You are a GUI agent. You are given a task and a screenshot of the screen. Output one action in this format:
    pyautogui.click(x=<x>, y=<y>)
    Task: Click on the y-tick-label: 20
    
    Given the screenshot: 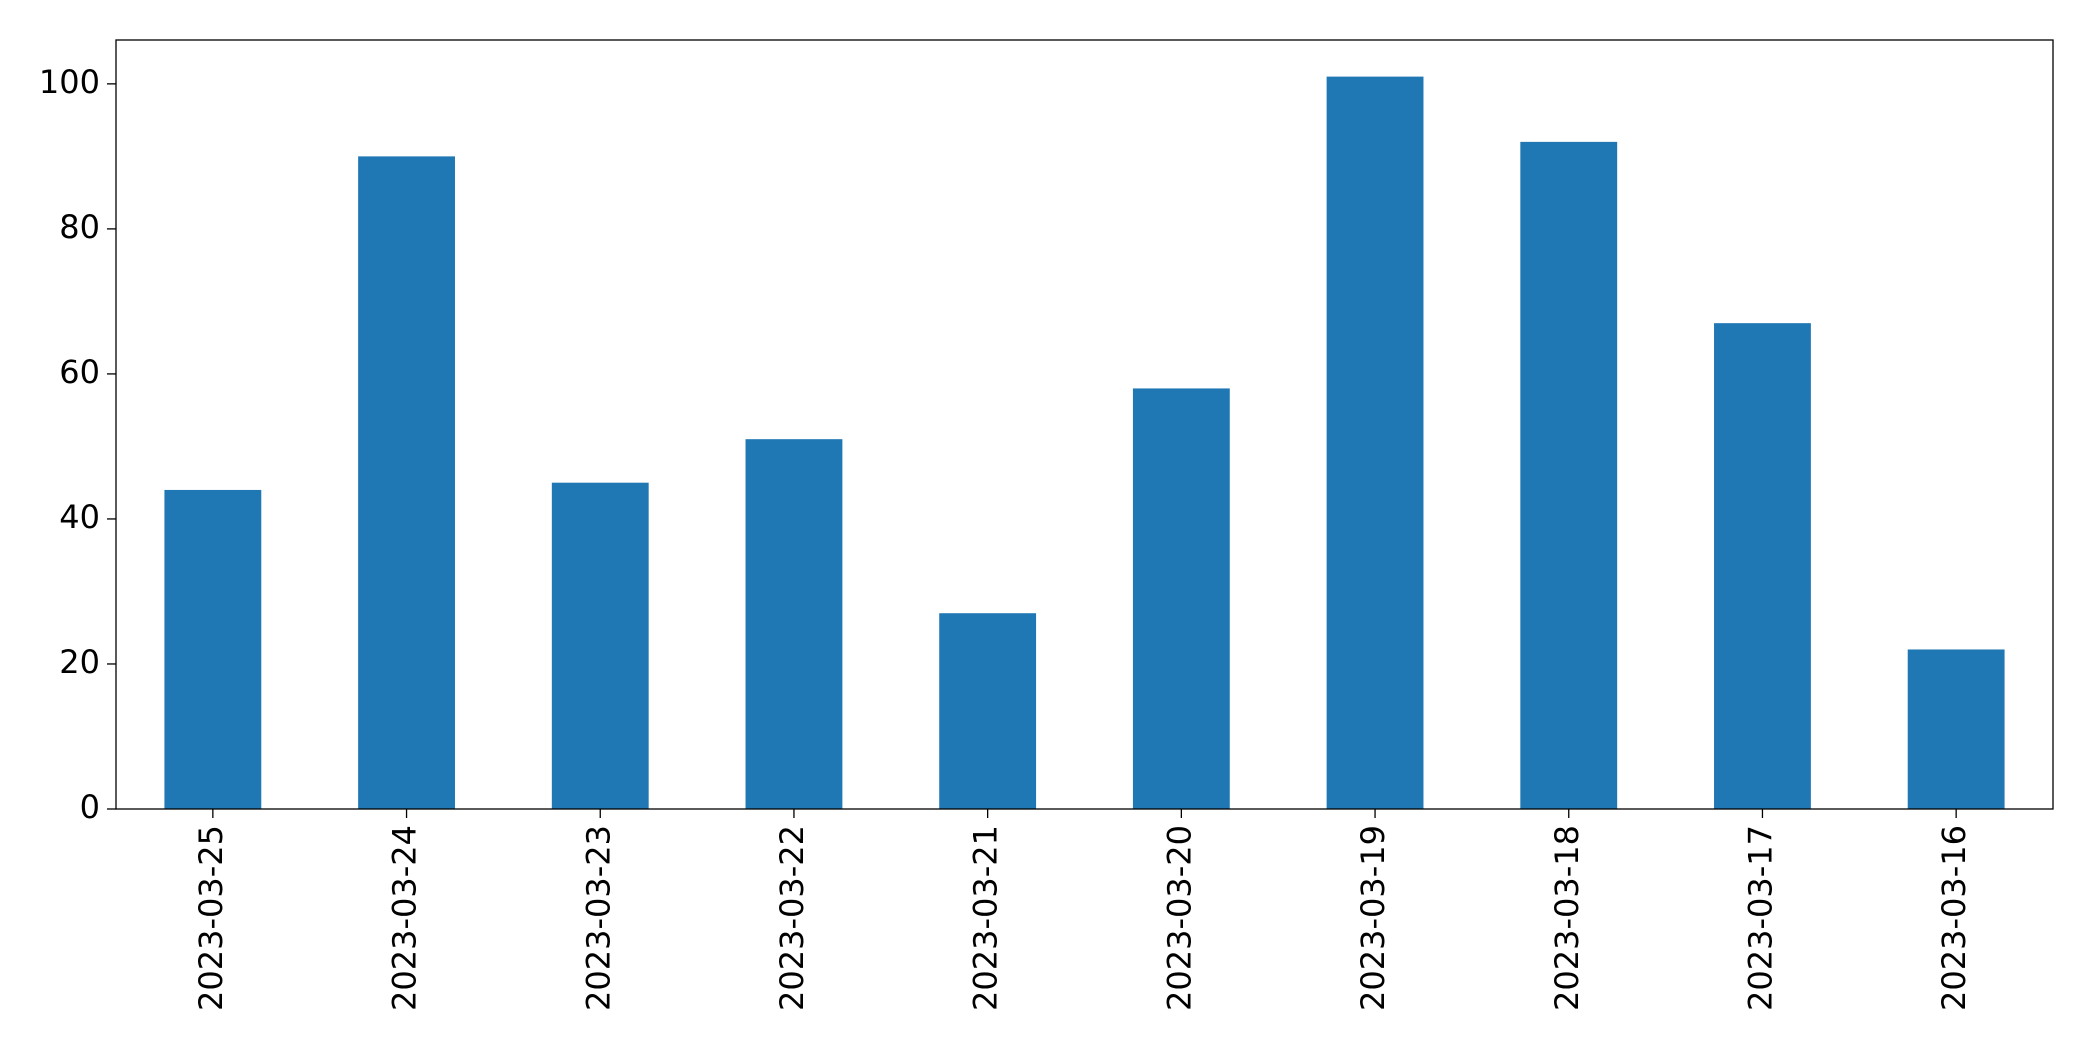 What is the action you would take?
    pyautogui.click(x=79, y=662)
    